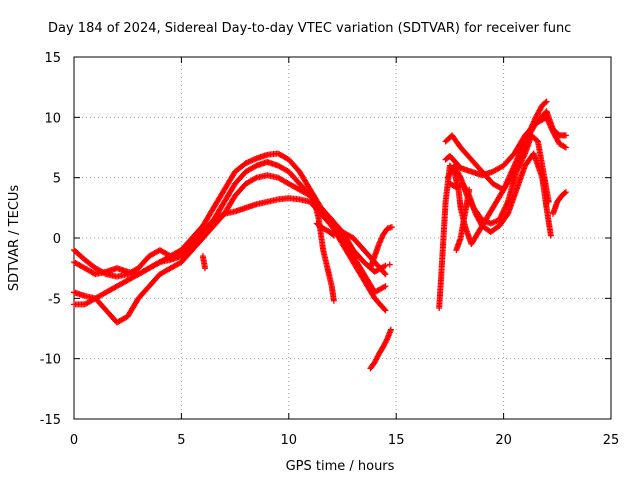  Describe the element at coordinates (181, 440) in the screenshot. I see `x-tick-label: 5` at that location.